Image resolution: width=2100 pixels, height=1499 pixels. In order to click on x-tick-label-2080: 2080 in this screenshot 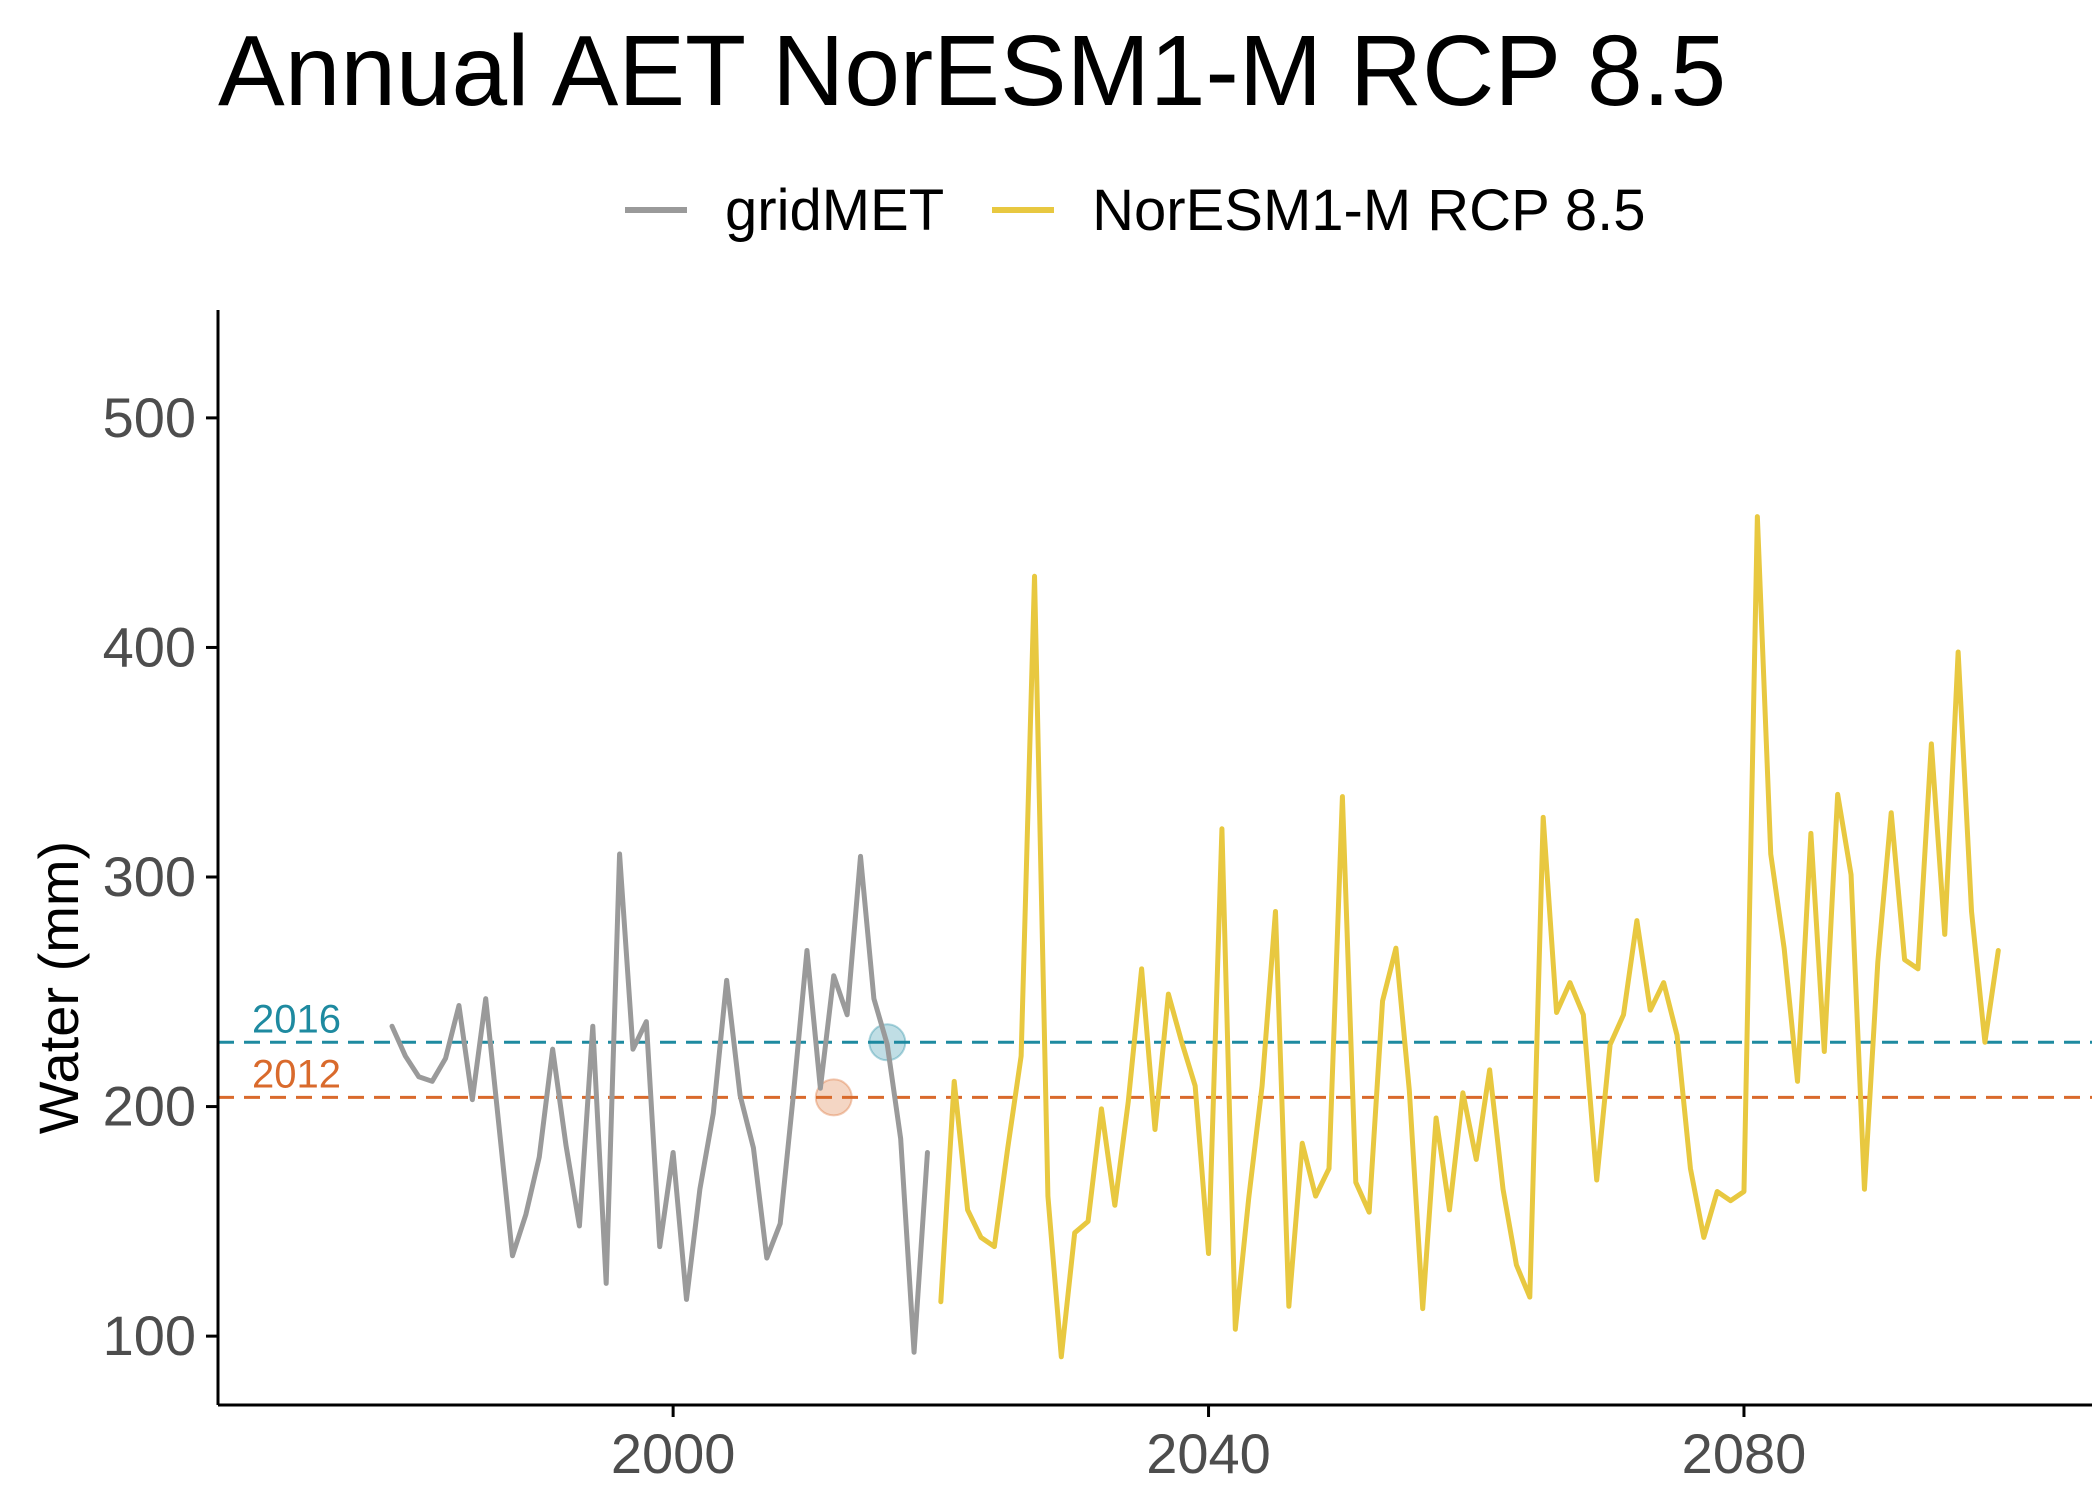, I will do `click(1744, 1453)`.